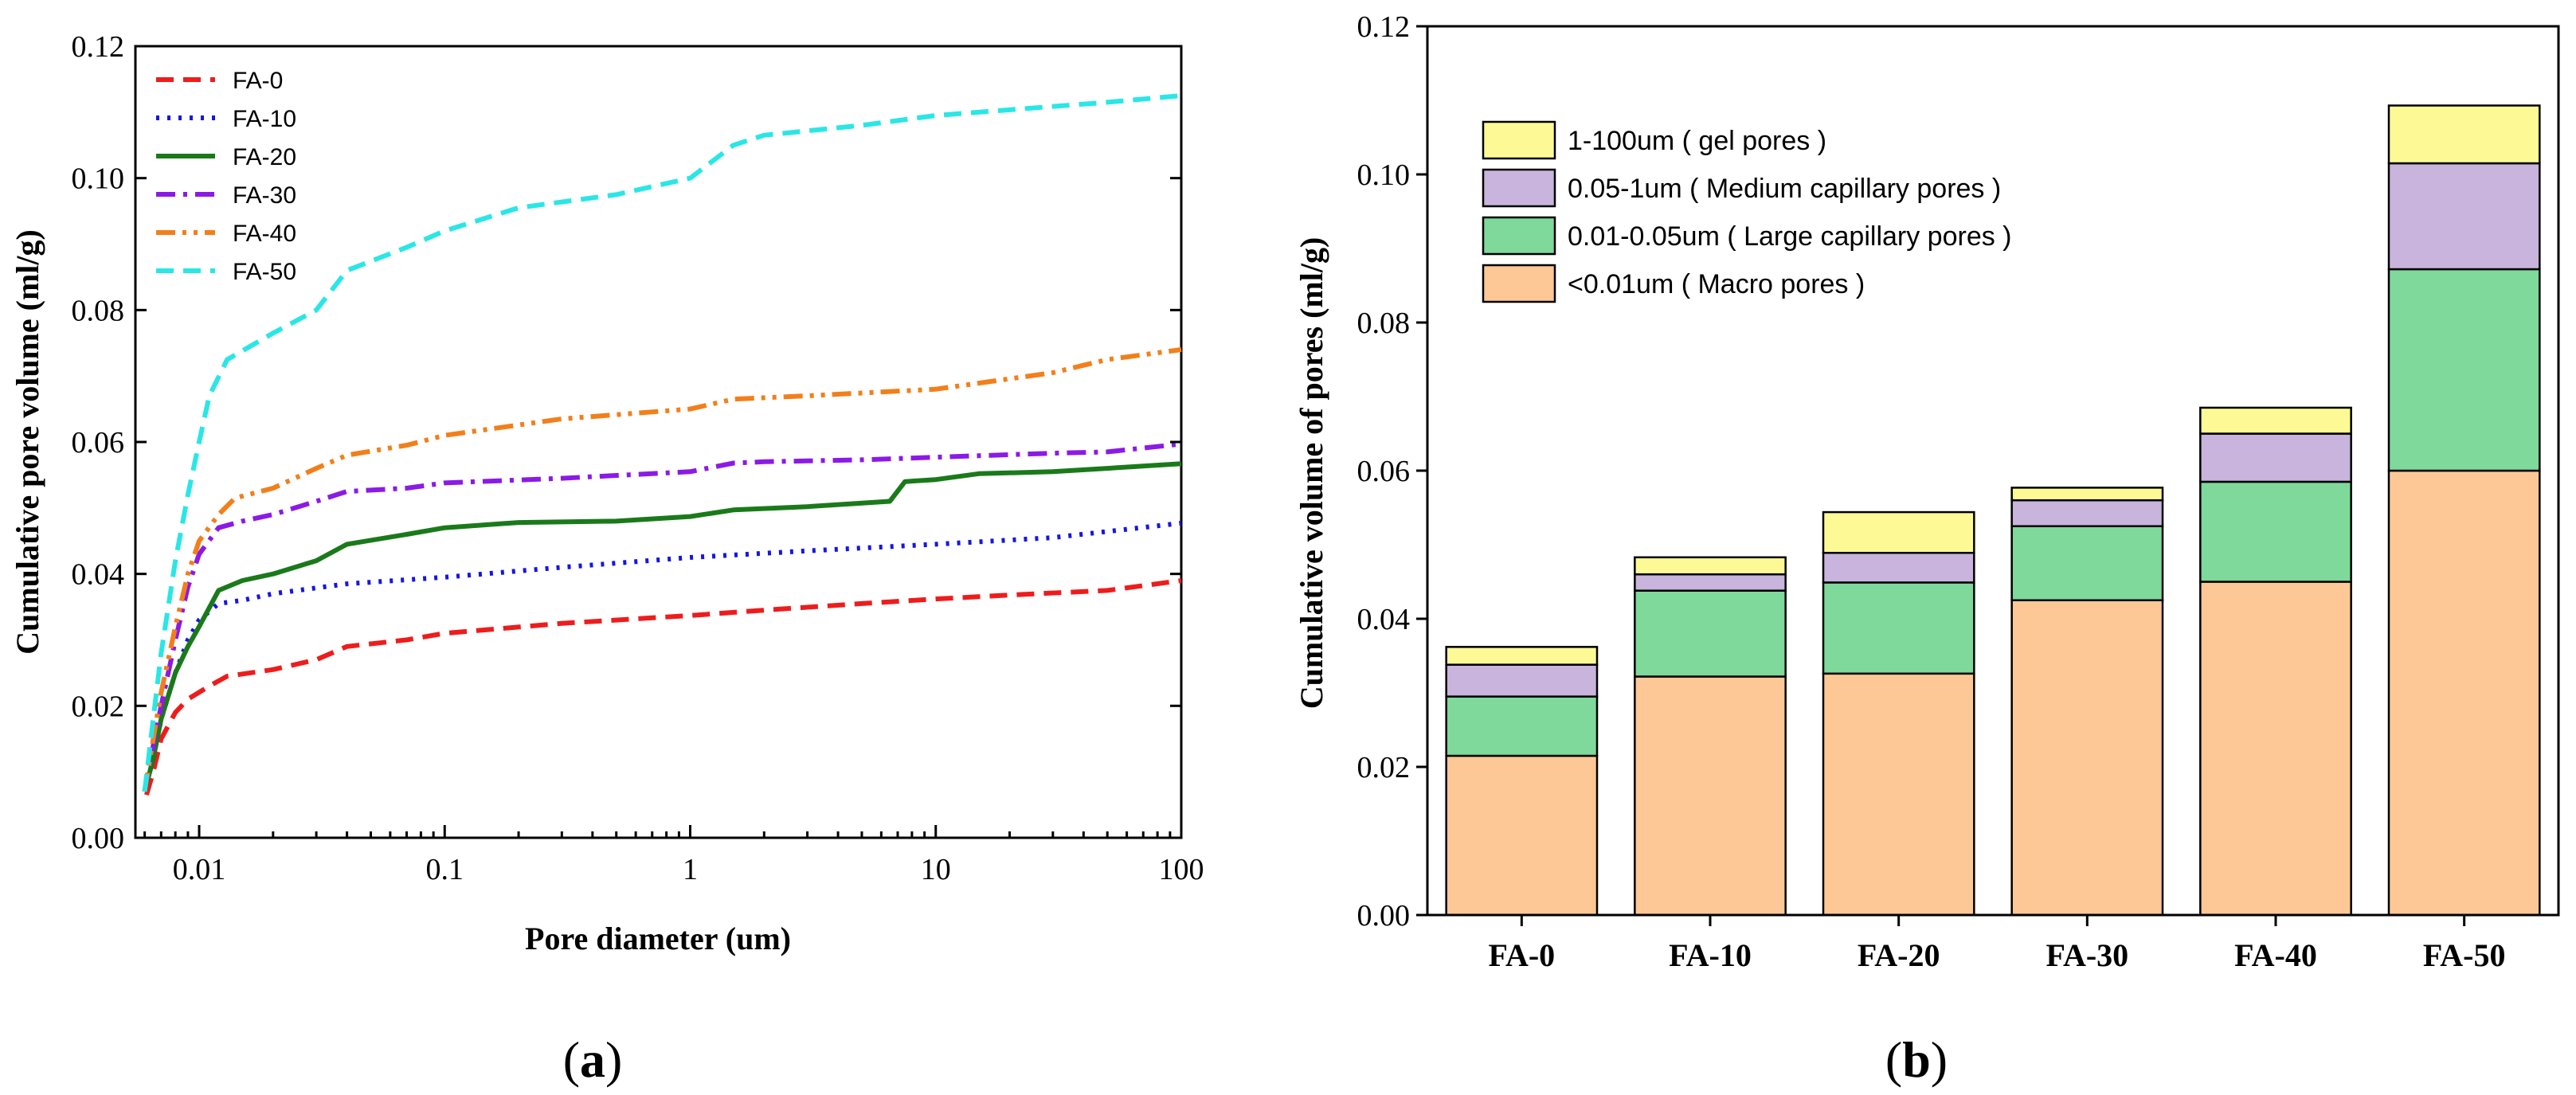 This screenshot has height=1095, width=2576. I want to click on panel-a-y-tick-label: 0.10, so click(98, 179).